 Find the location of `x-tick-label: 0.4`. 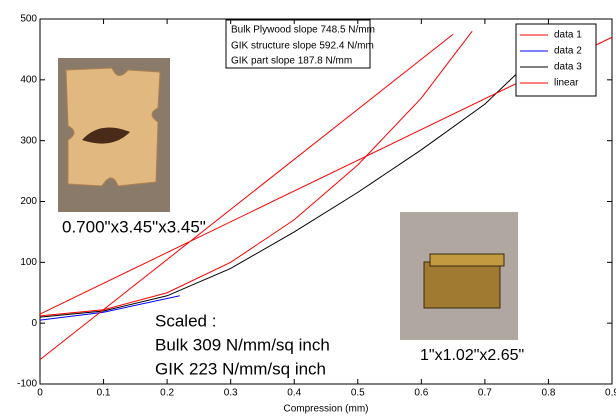

x-tick-label: 0.4 is located at coordinates (294, 393).